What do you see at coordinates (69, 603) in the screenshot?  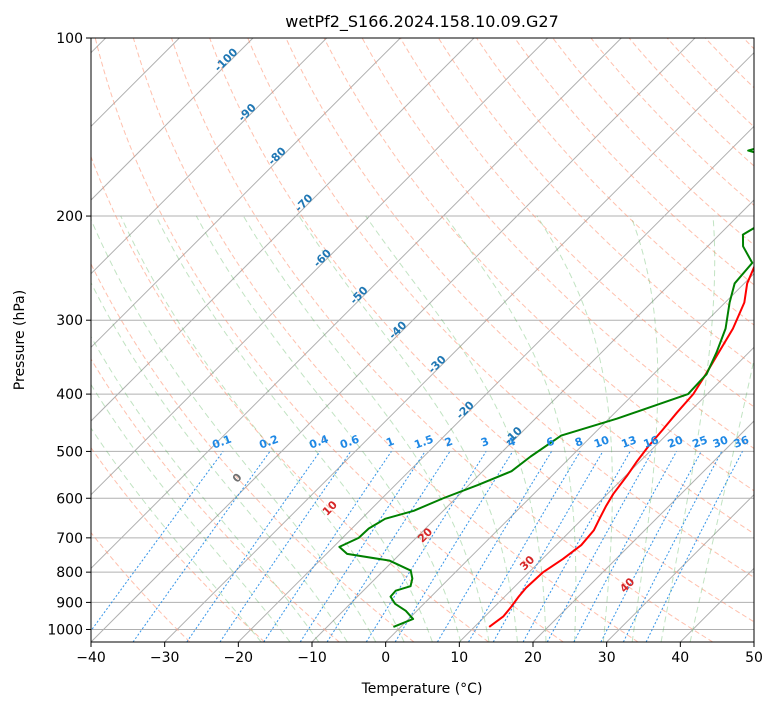 I see `y-tick-label: 900` at bounding box center [69, 603].